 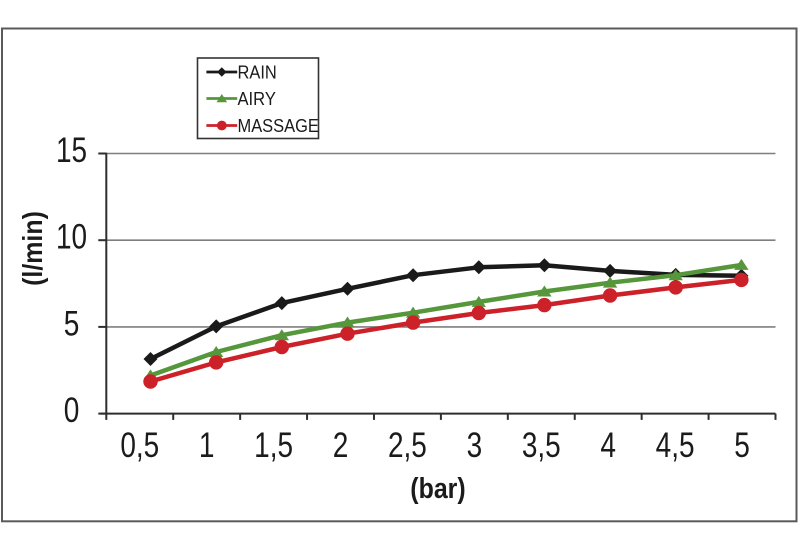 I want to click on svg-text: 1,5, so click(x=273, y=445).